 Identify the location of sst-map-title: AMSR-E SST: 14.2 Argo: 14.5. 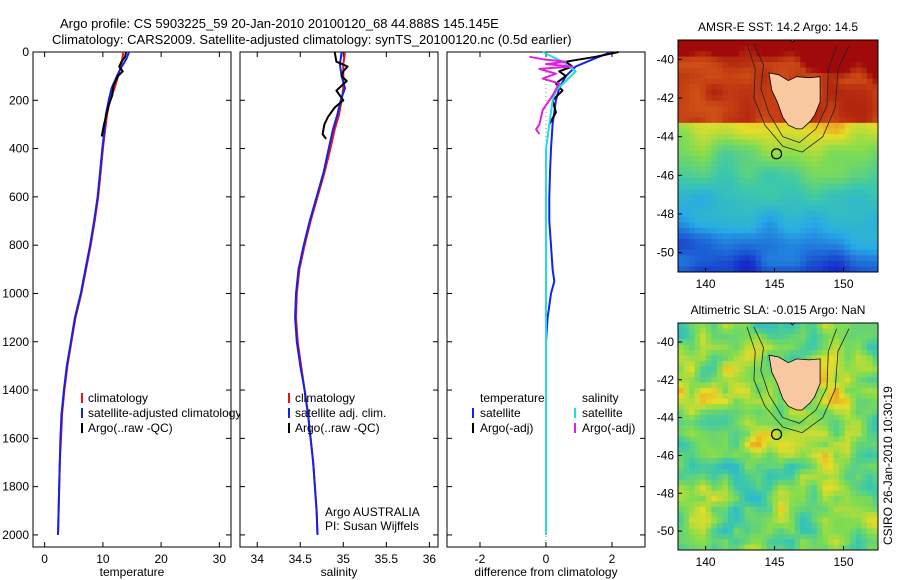
(778, 27).